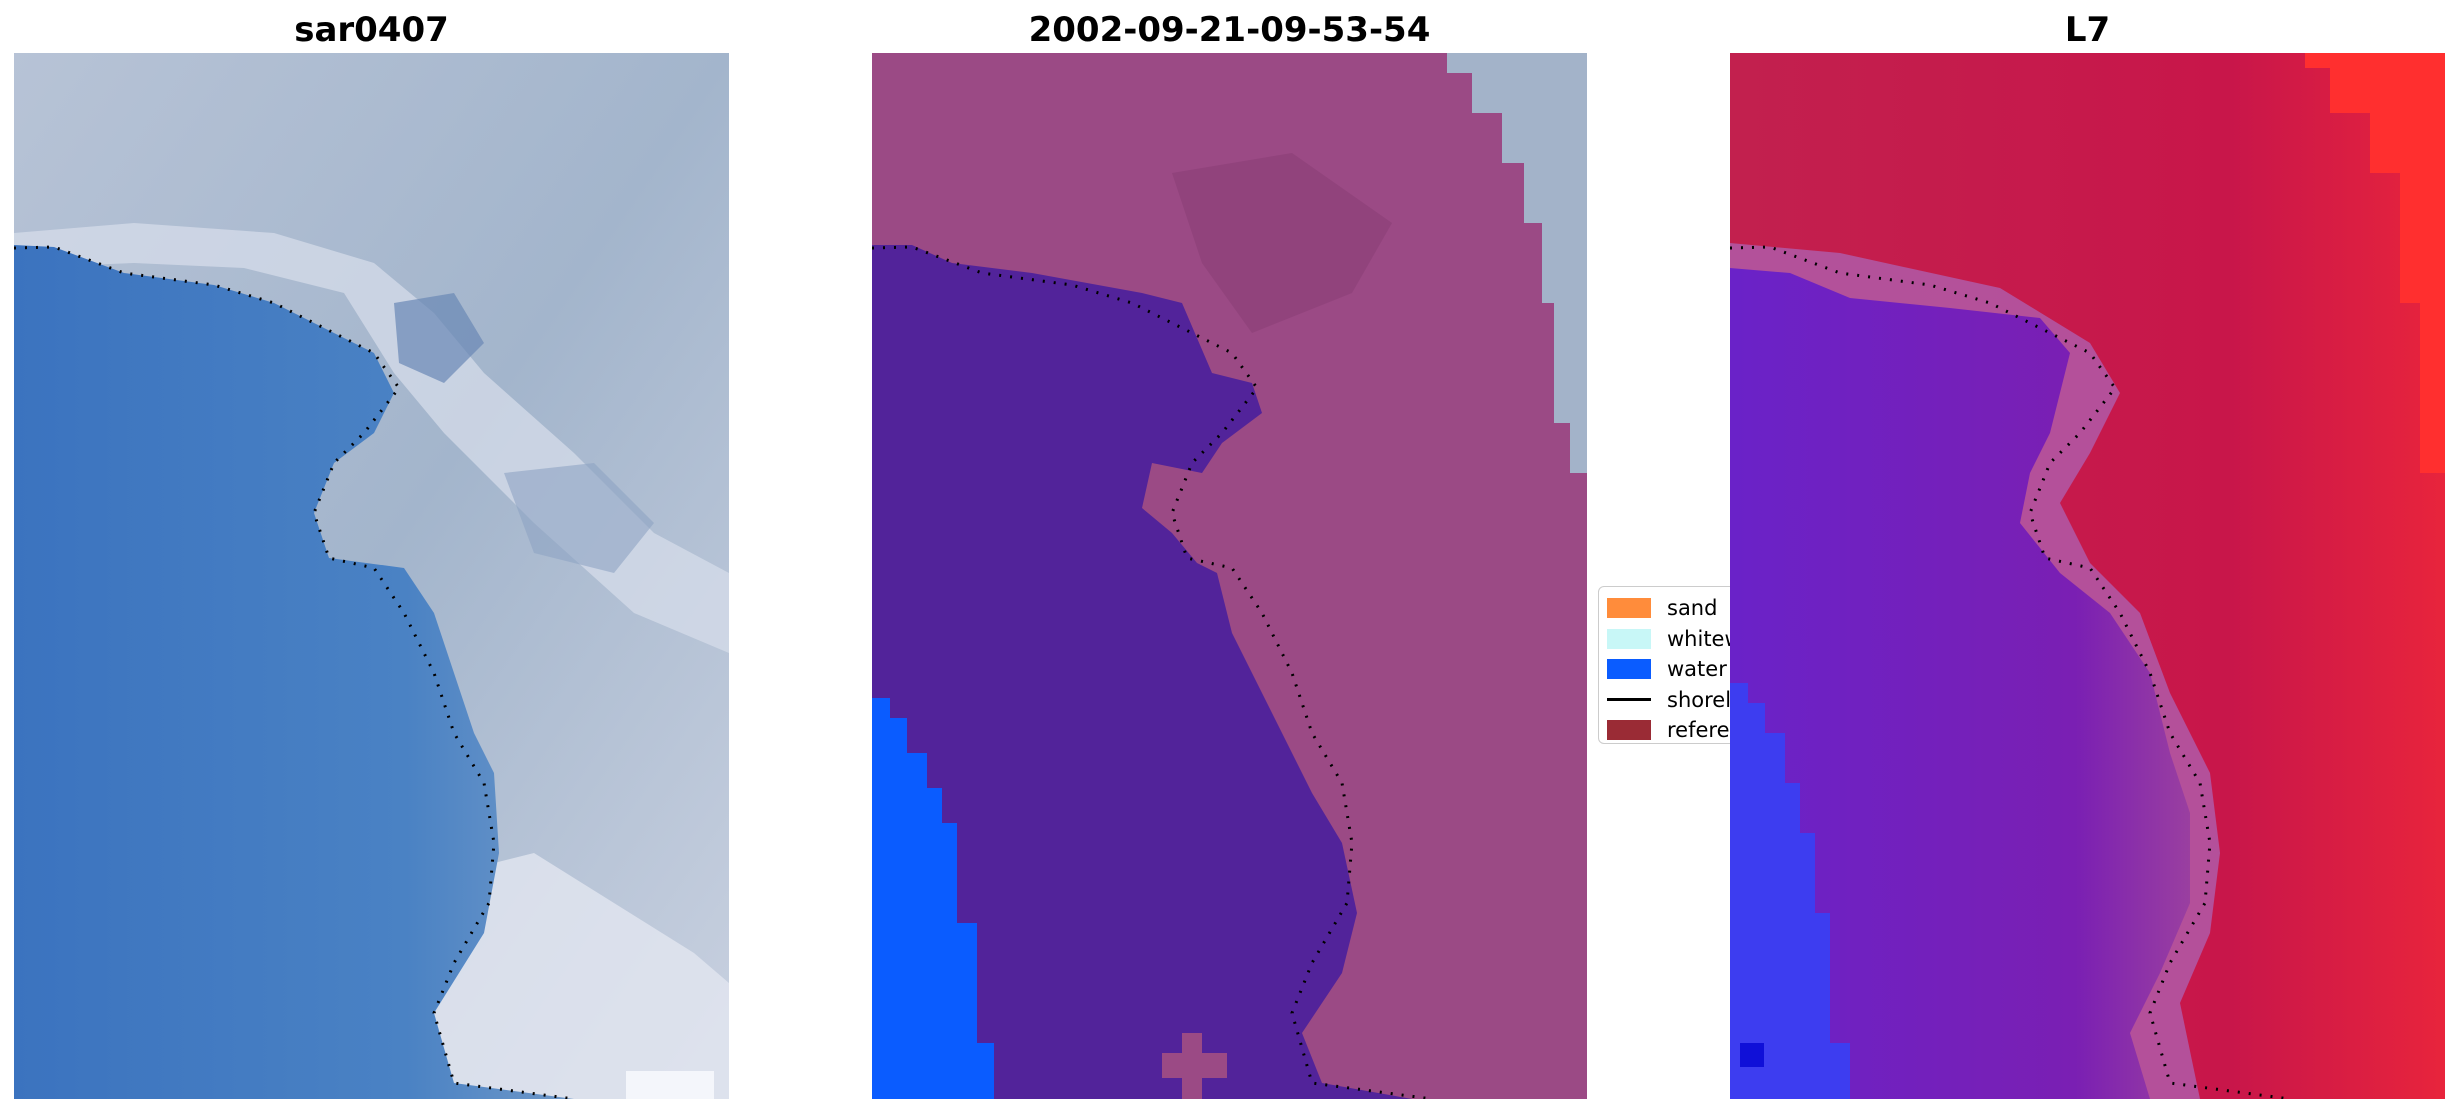  What do you see at coordinates (1517, 263) in the screenshot?
I see `class-sky` at bounding box center [1517, 263].